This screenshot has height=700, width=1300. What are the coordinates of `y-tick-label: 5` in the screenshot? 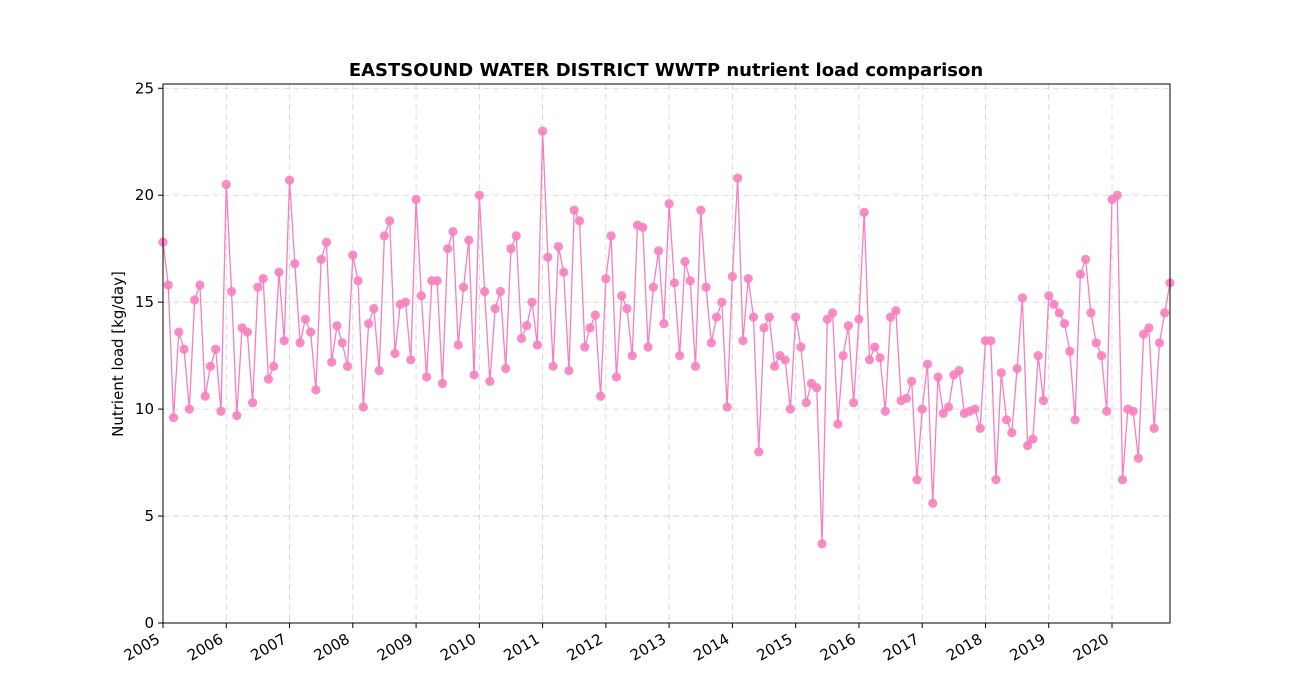 It's located at (149, 516).